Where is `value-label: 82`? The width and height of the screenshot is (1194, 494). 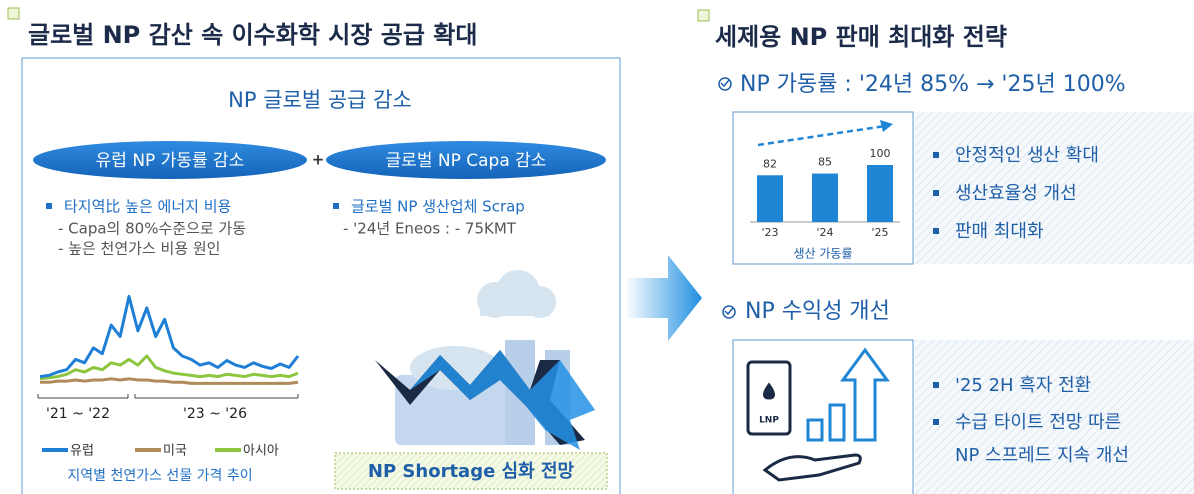 value-label: 82 is located at coordinates (770, 163).